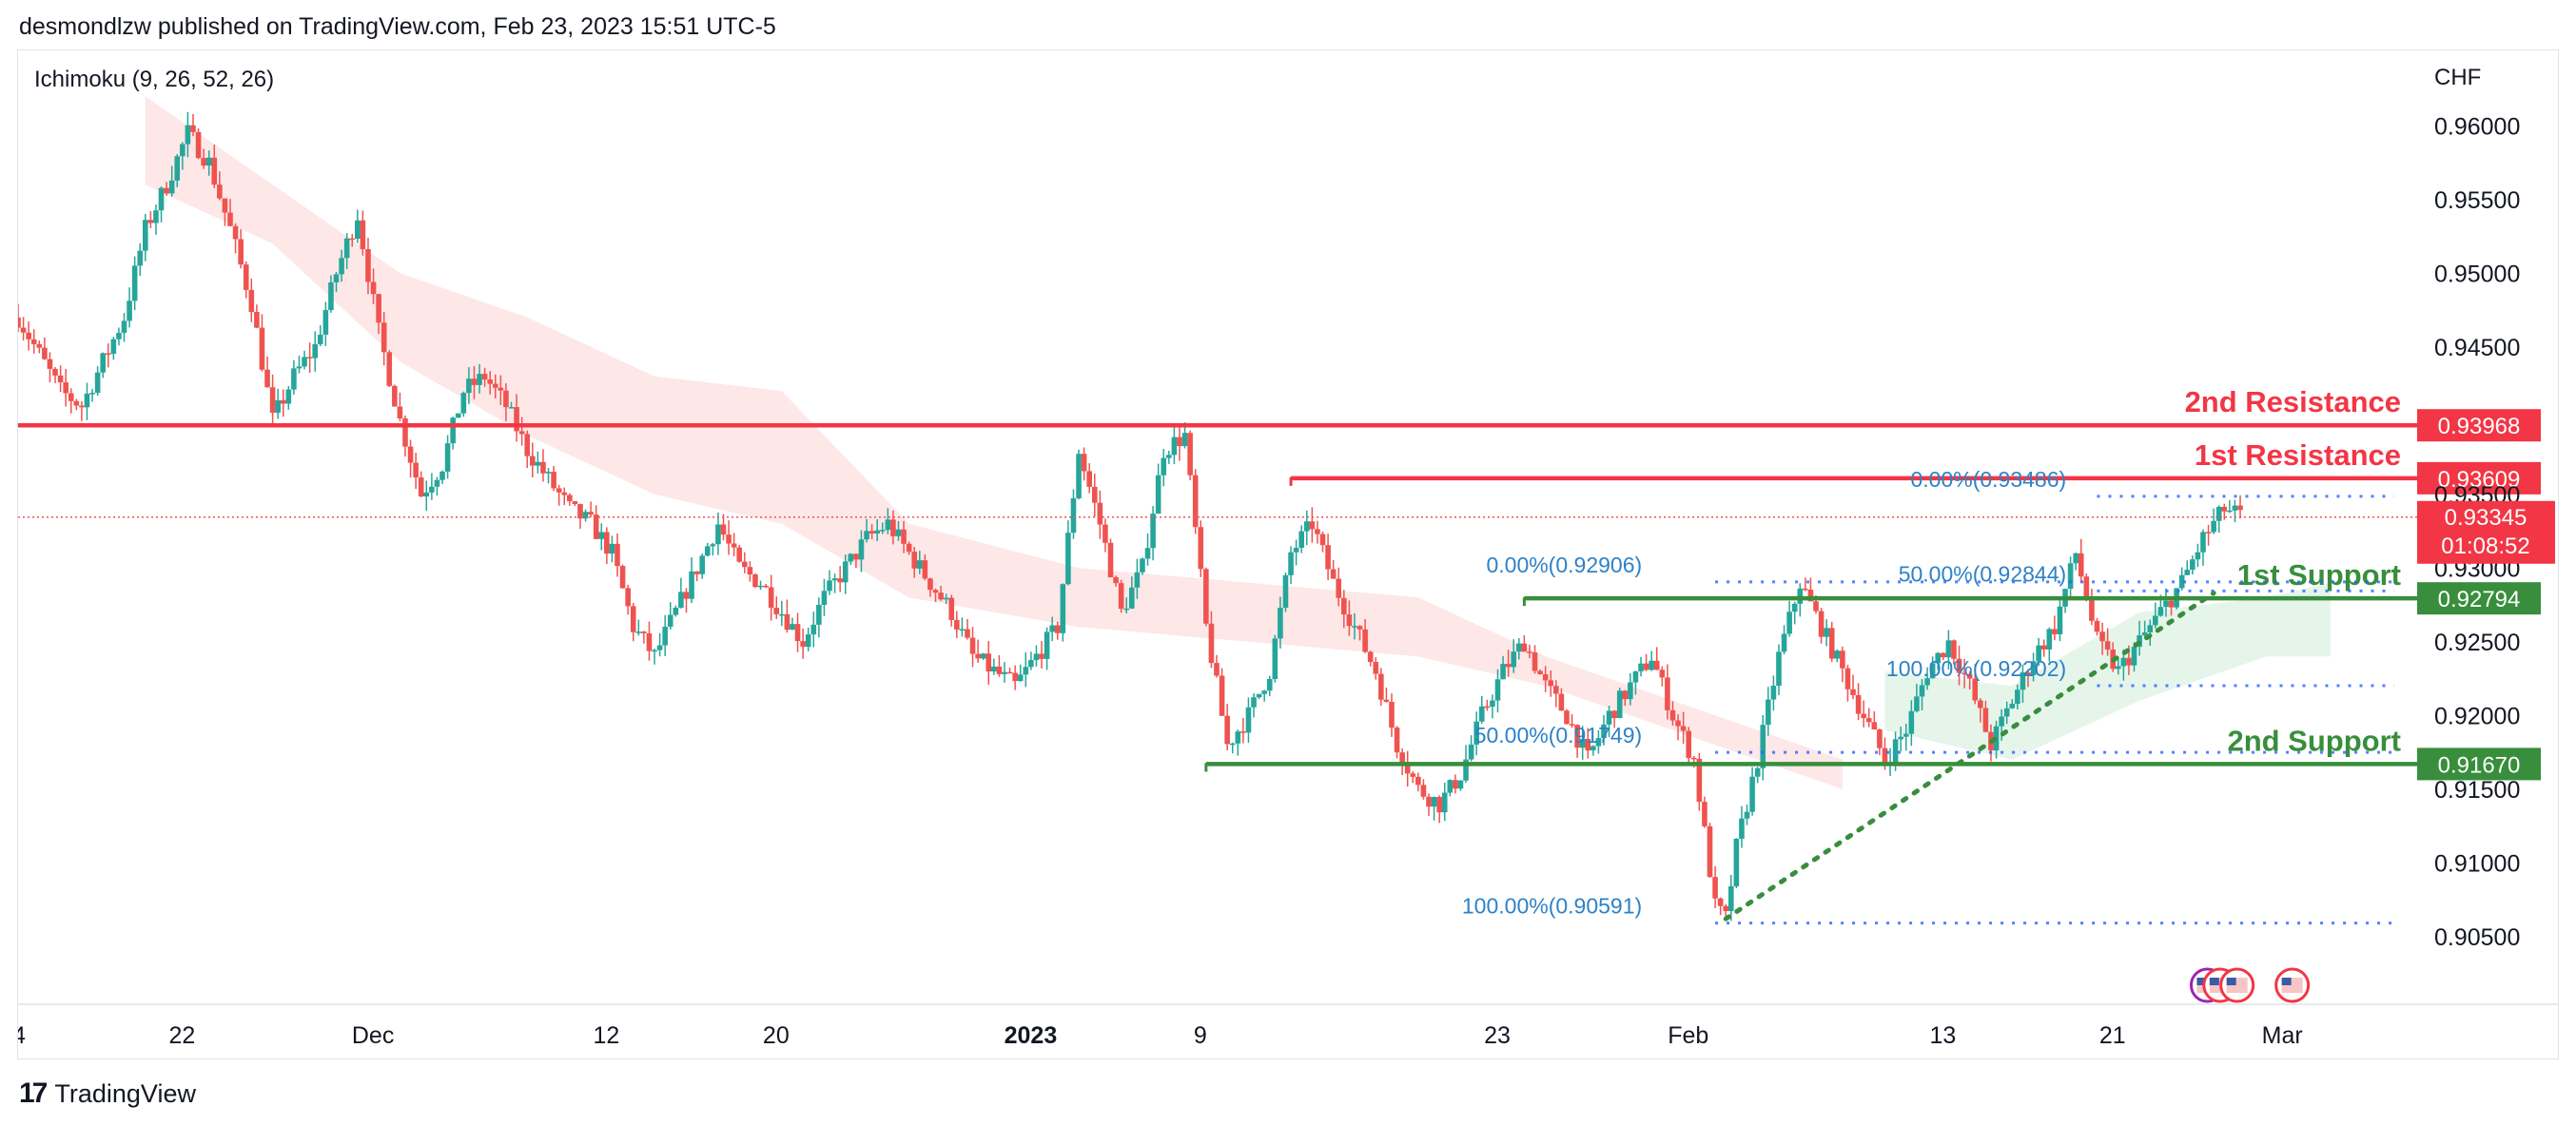  I want to click on economic-events, so click(2250, 985).